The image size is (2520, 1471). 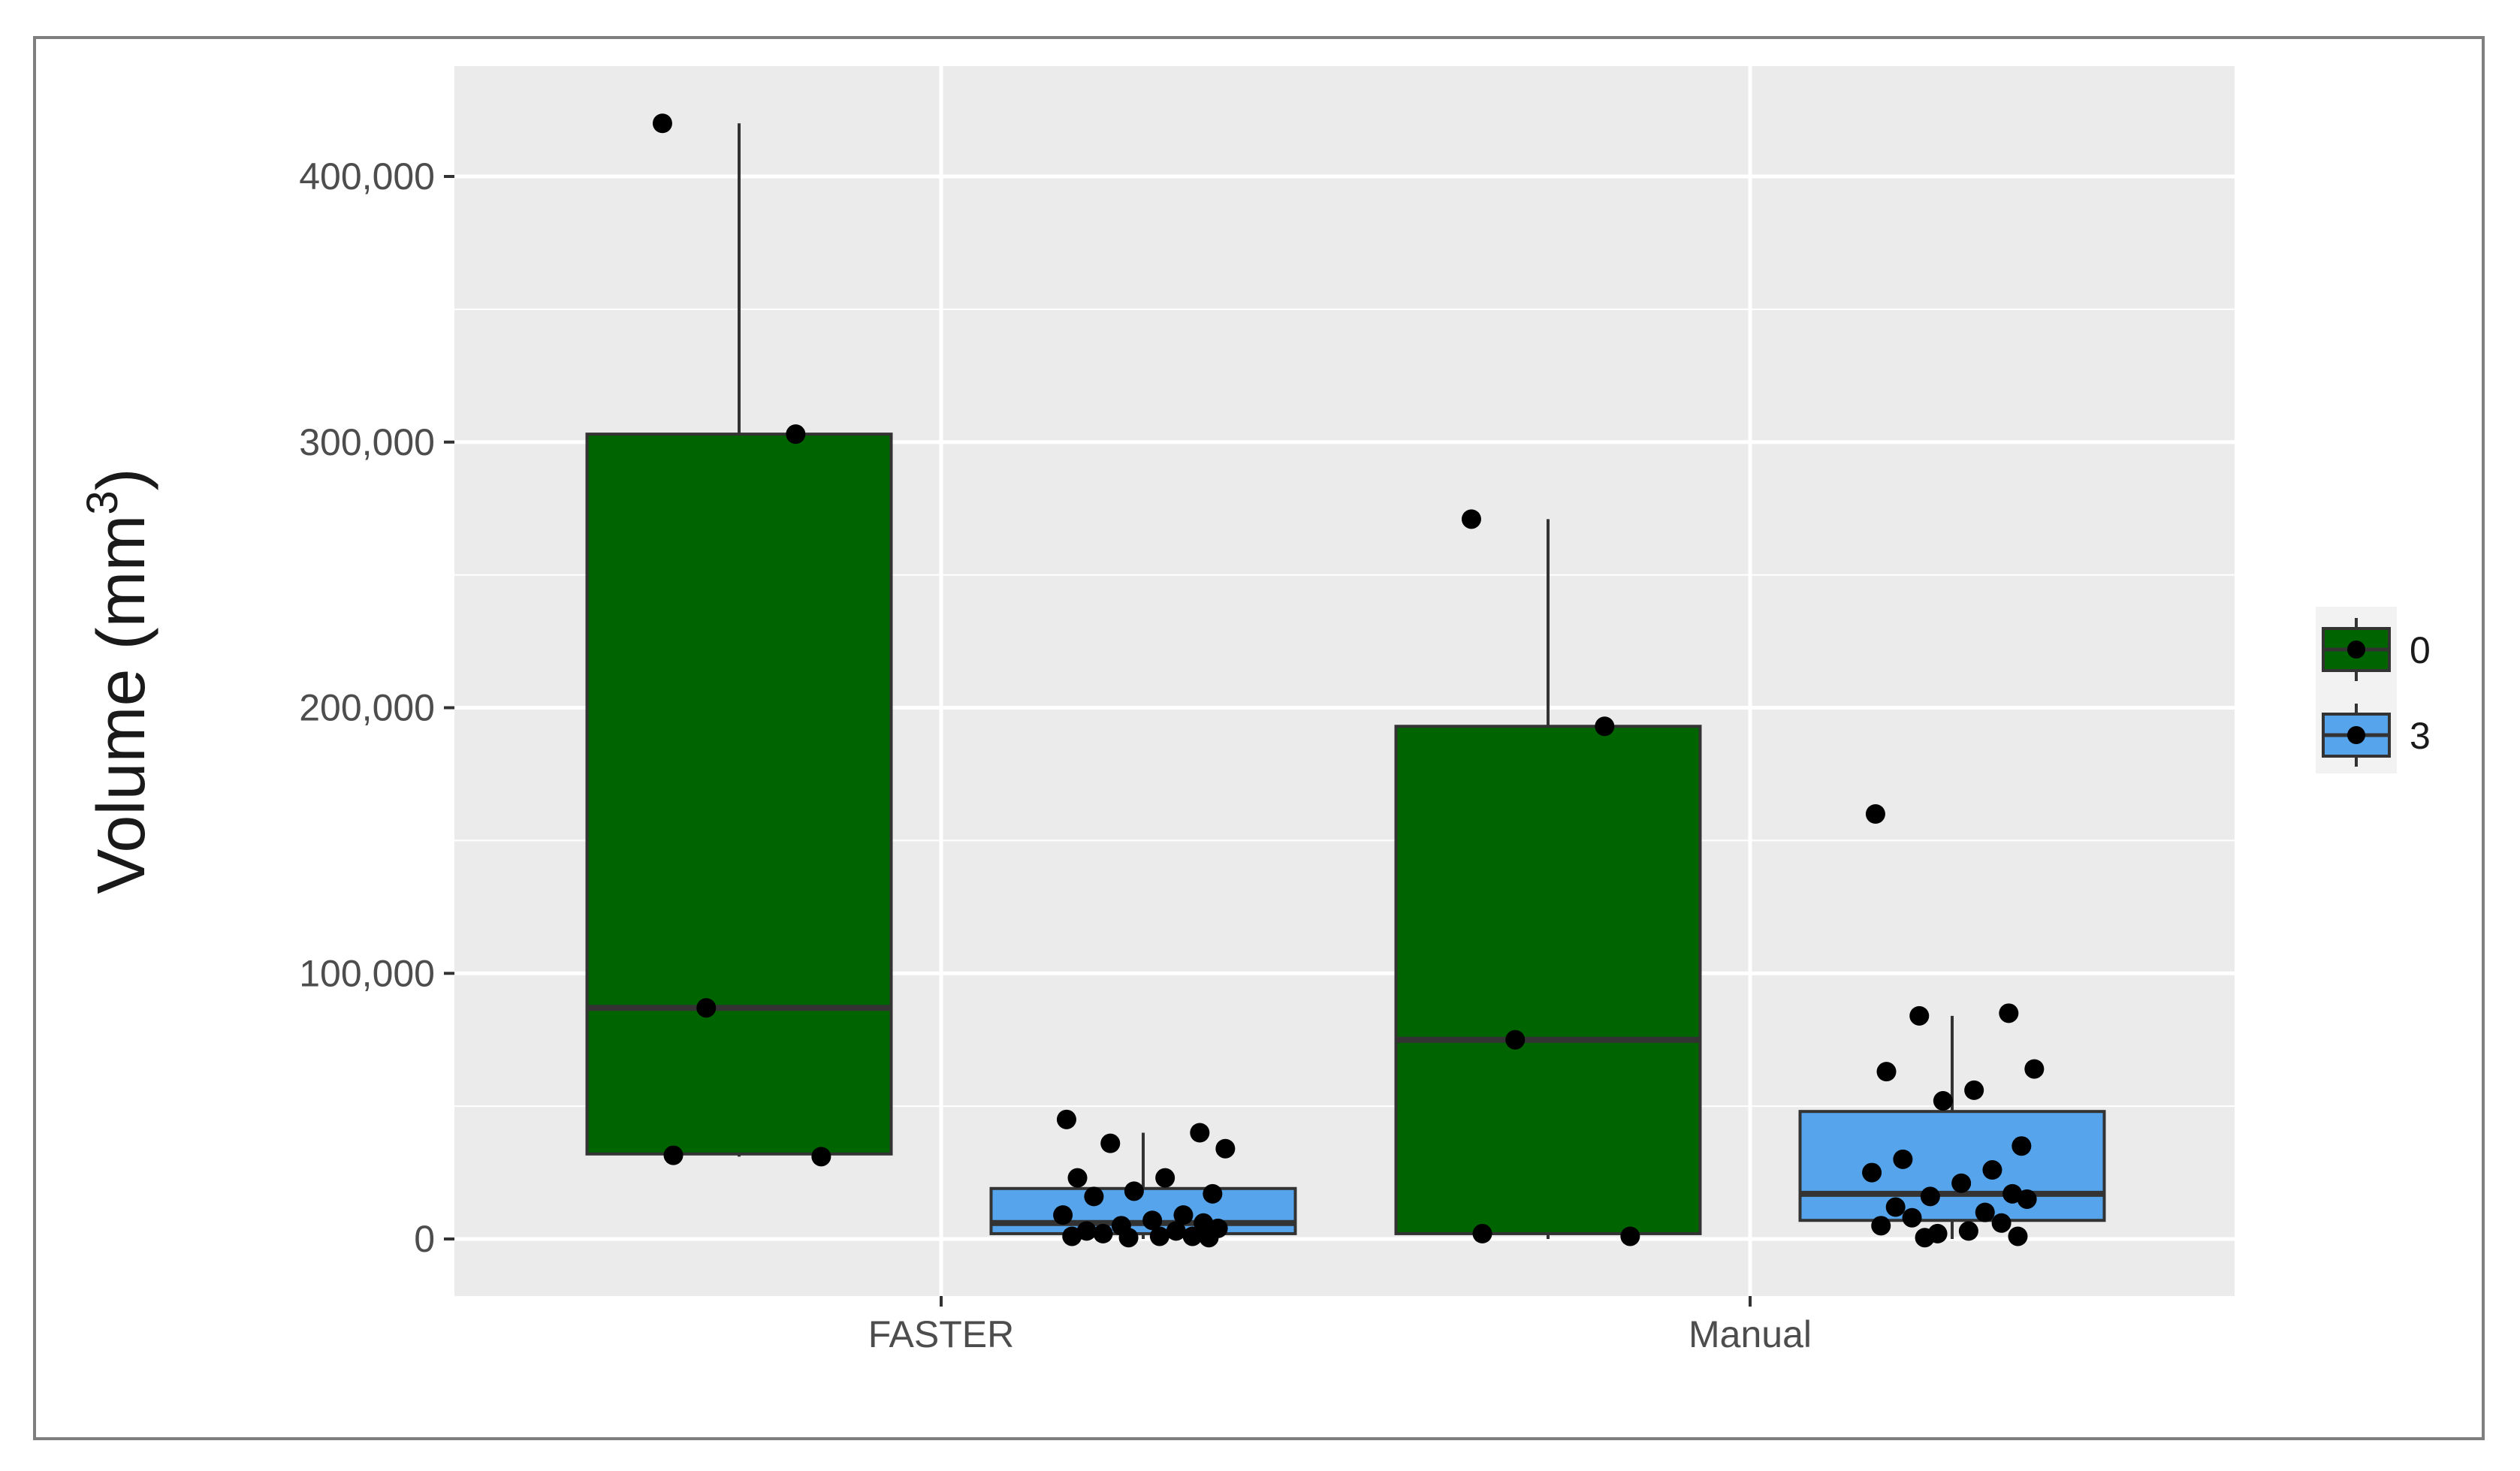 I want to click on legend: 03, so click(x=2373, y=690).